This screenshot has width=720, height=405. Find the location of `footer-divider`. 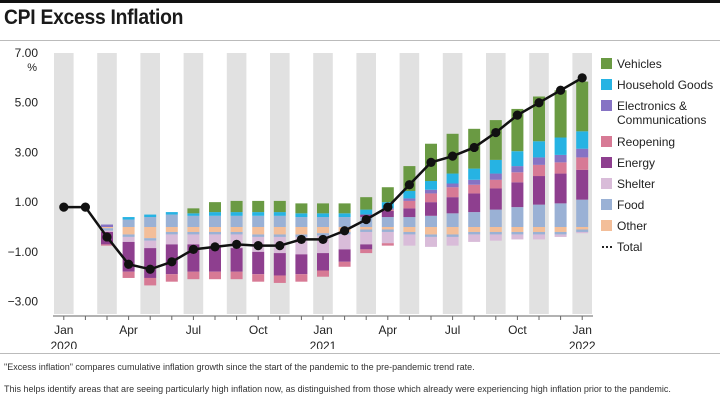

footer-divider is located at coordinates (360, 353).